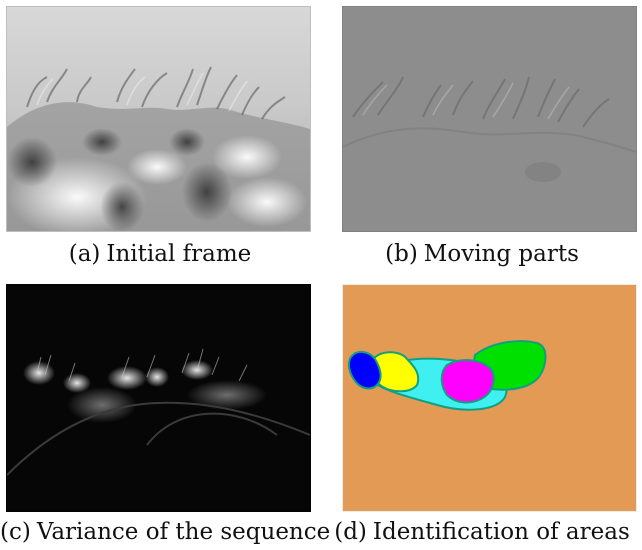 This screenshot has width=642, height=550. I want to click on caption-d-text: Identification of areas, so click(501, 532).